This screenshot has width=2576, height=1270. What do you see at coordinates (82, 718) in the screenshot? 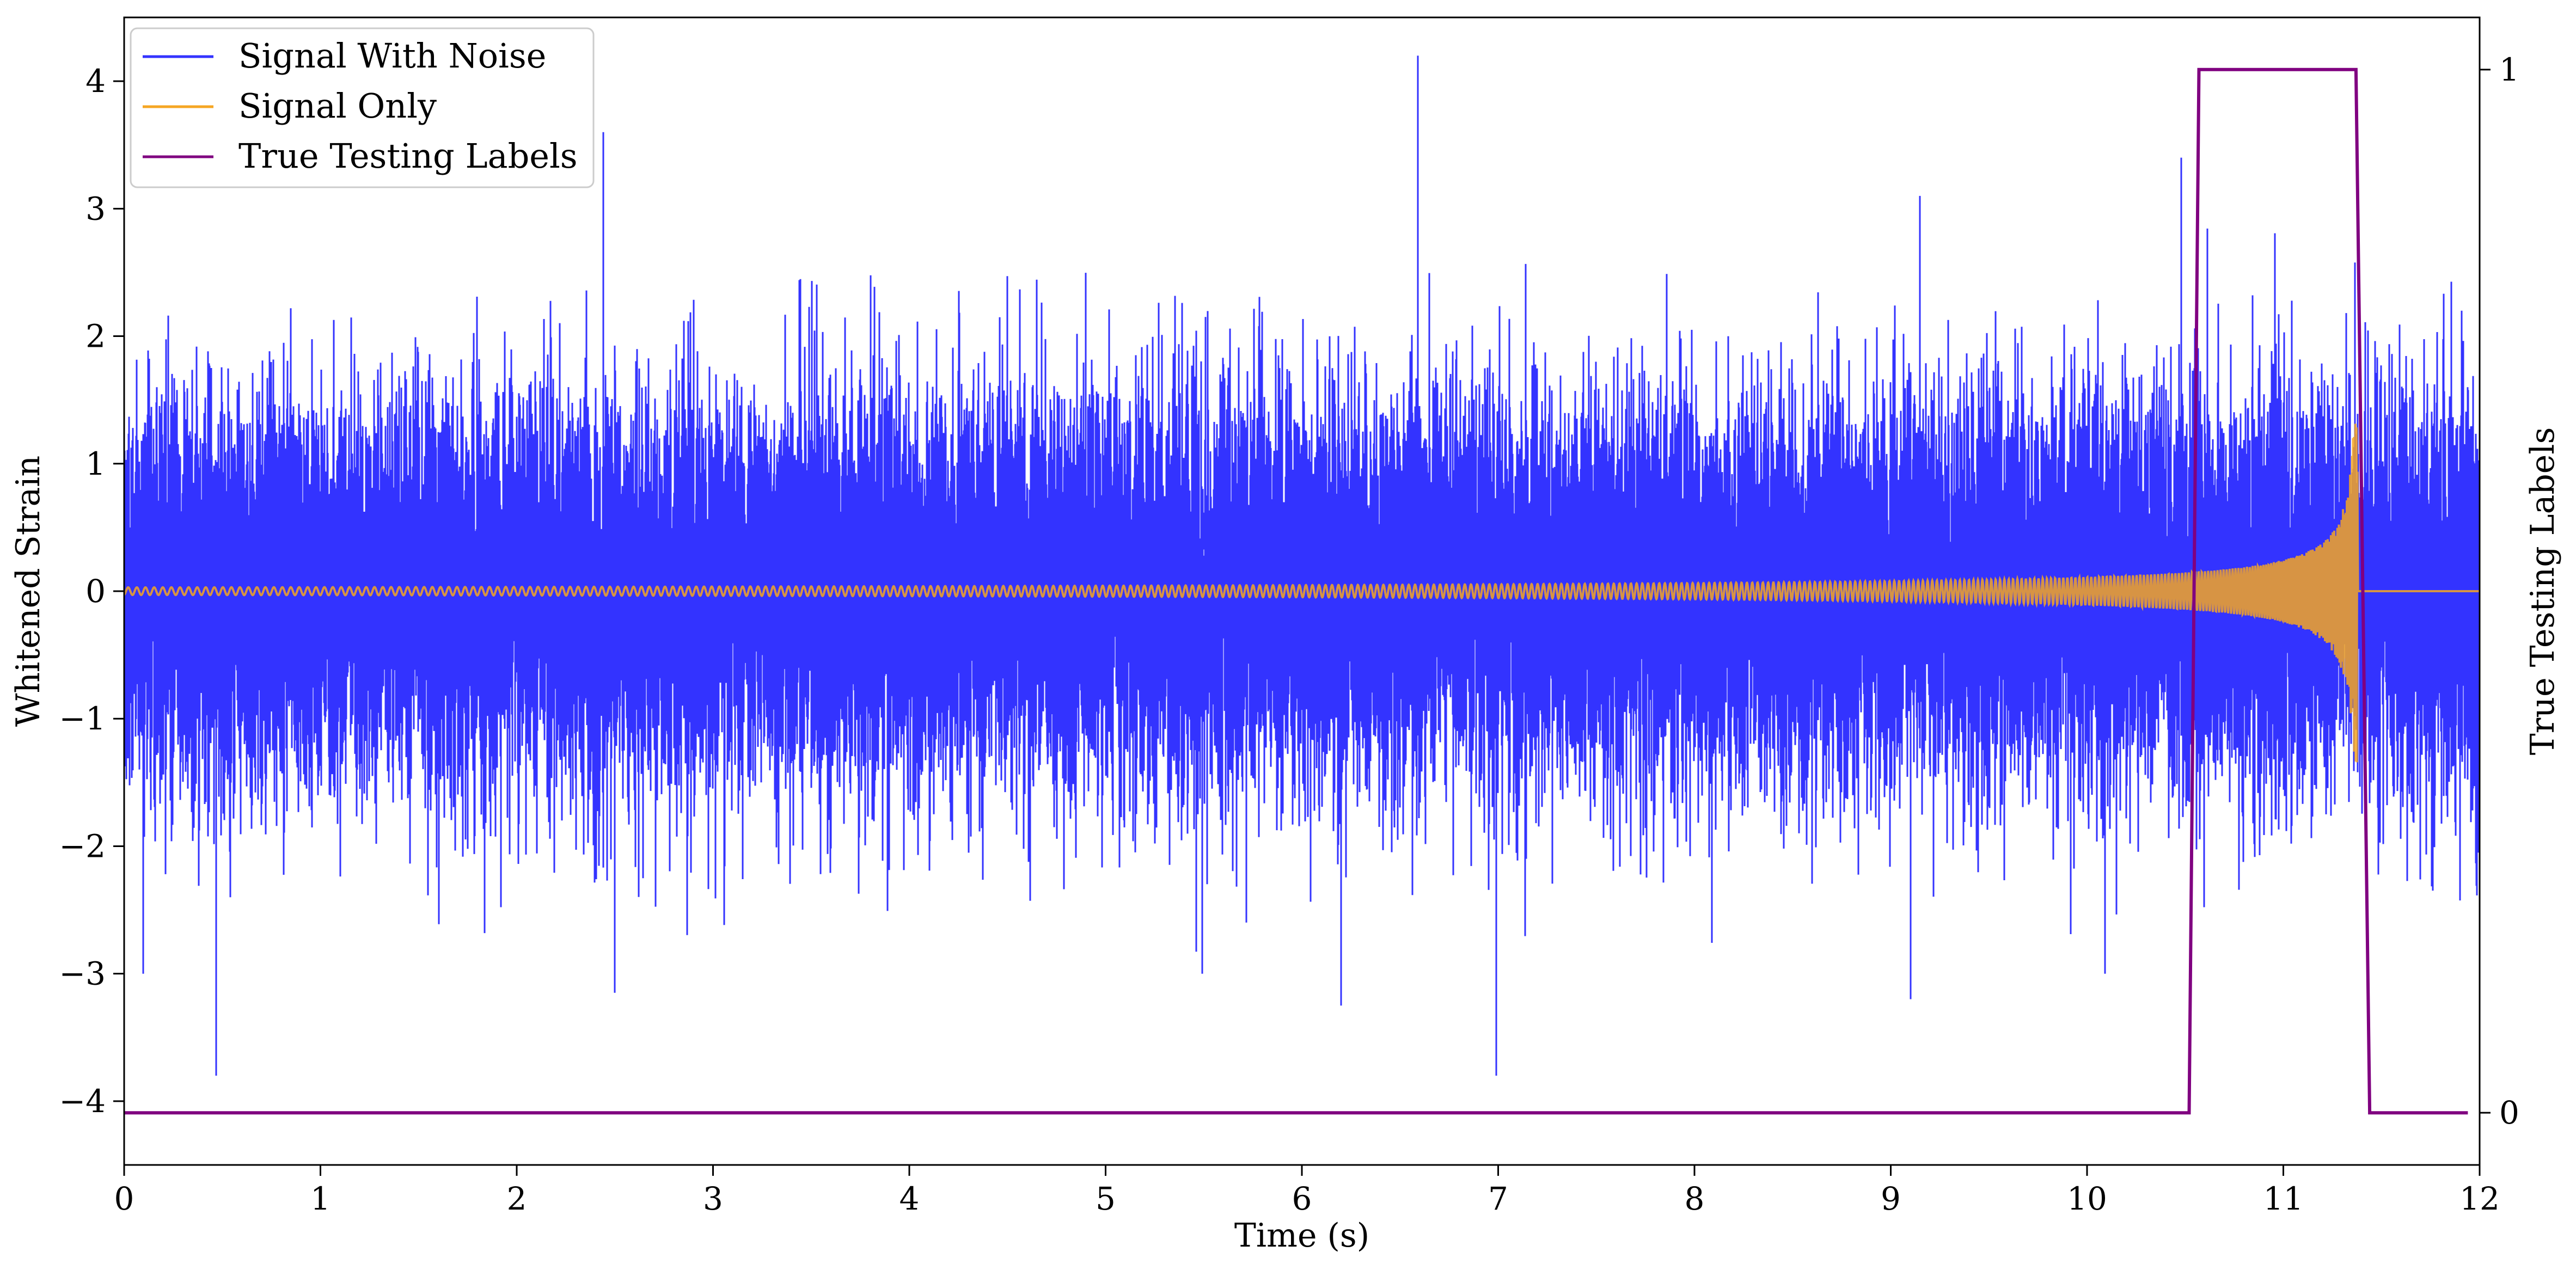
I see `y-tick-label: −1` at bounding box center [82, 718].